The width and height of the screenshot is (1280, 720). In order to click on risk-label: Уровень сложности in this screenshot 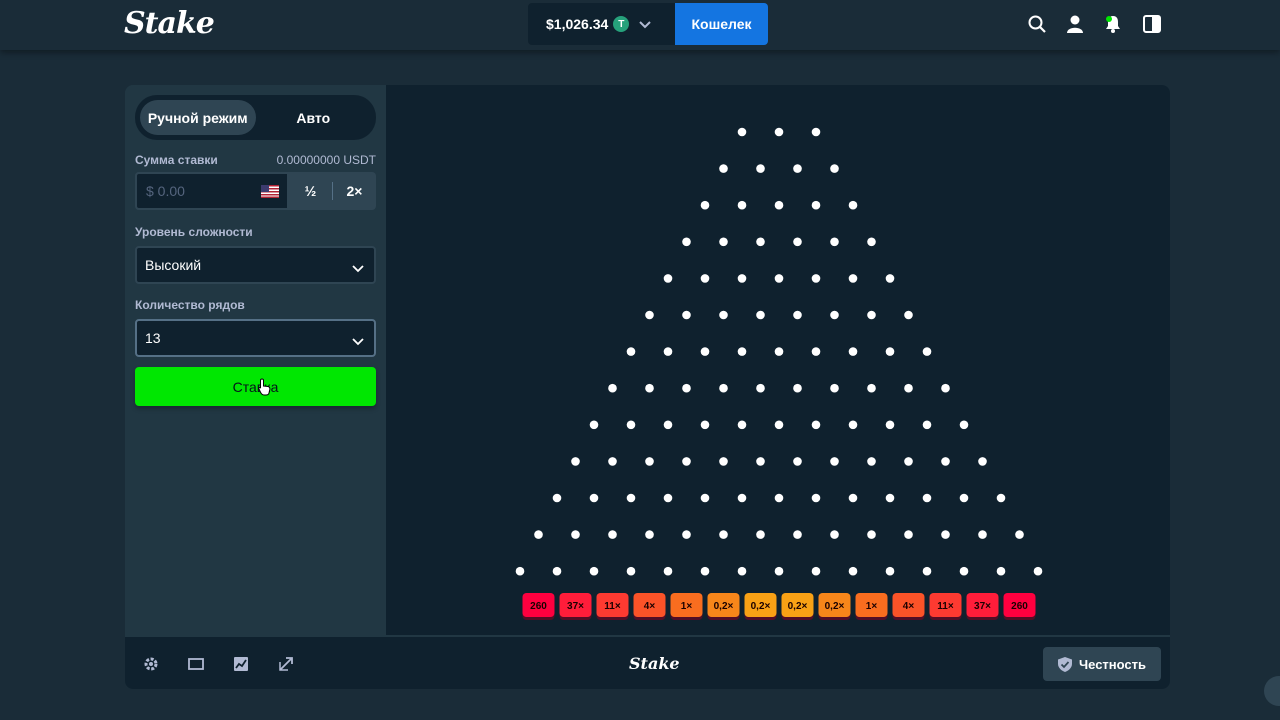, I will do `click(194, 232)`.